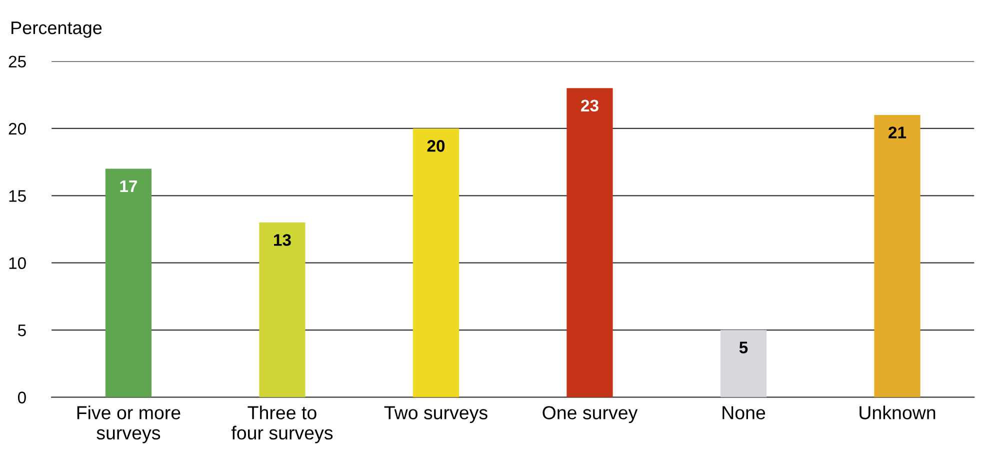  What do you see at coordinates (17, 128) in the screenshot?
I see `y-tick-label: 20` at bounding box center [17, 128].